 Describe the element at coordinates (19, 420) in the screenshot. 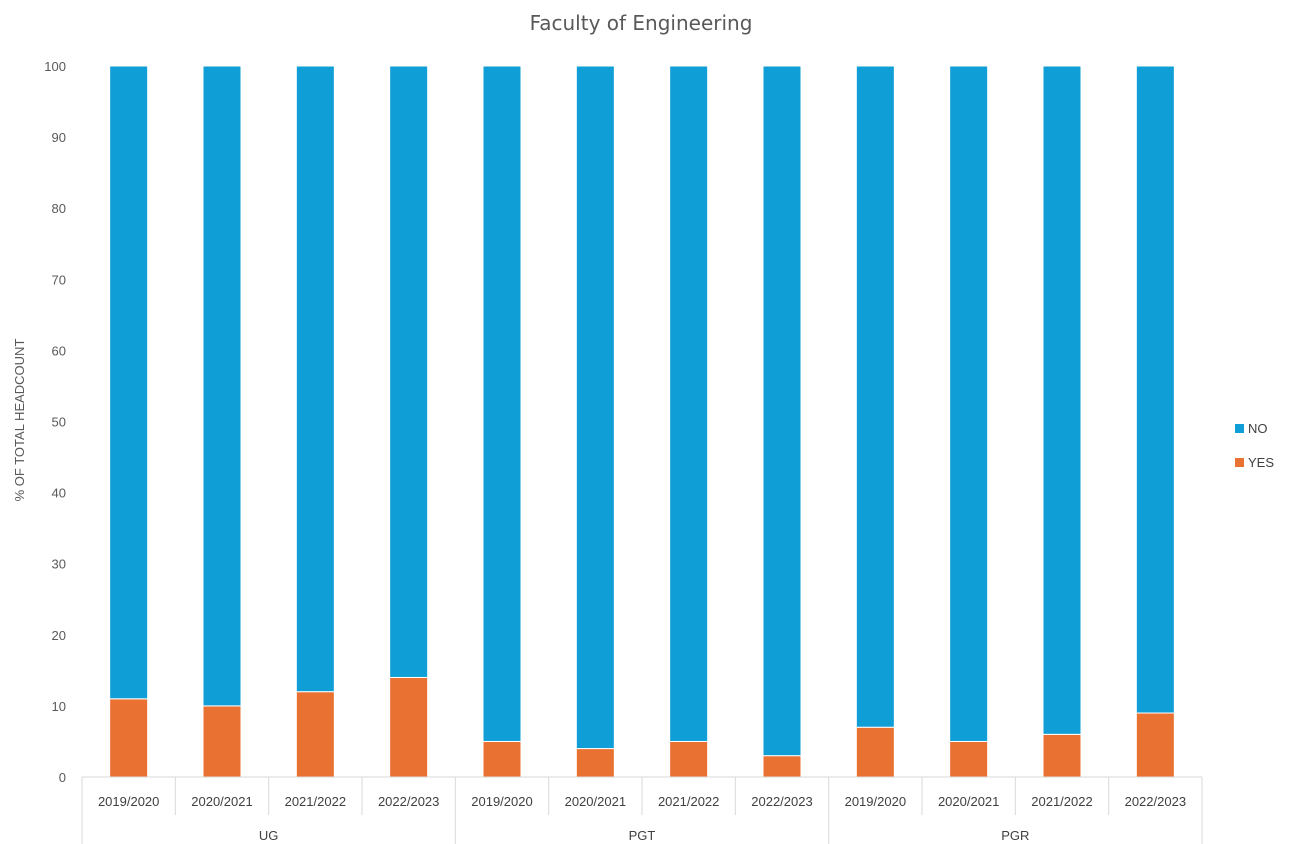

I see `y-axis-label: % OF TOTAL HEADCOUNT` at that location.